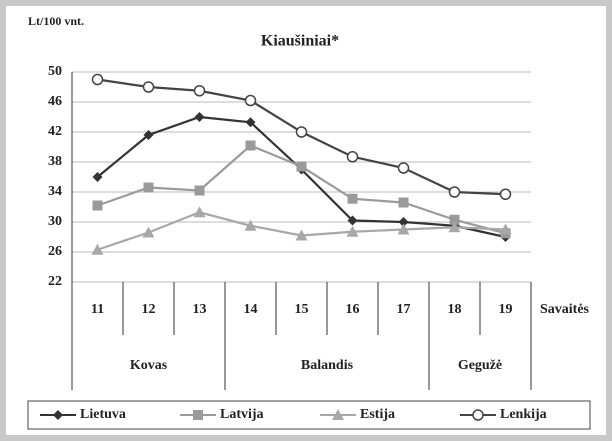  Describe the element at coordinates (309, 415) in the screenshot. I see `legend-box` at that location.